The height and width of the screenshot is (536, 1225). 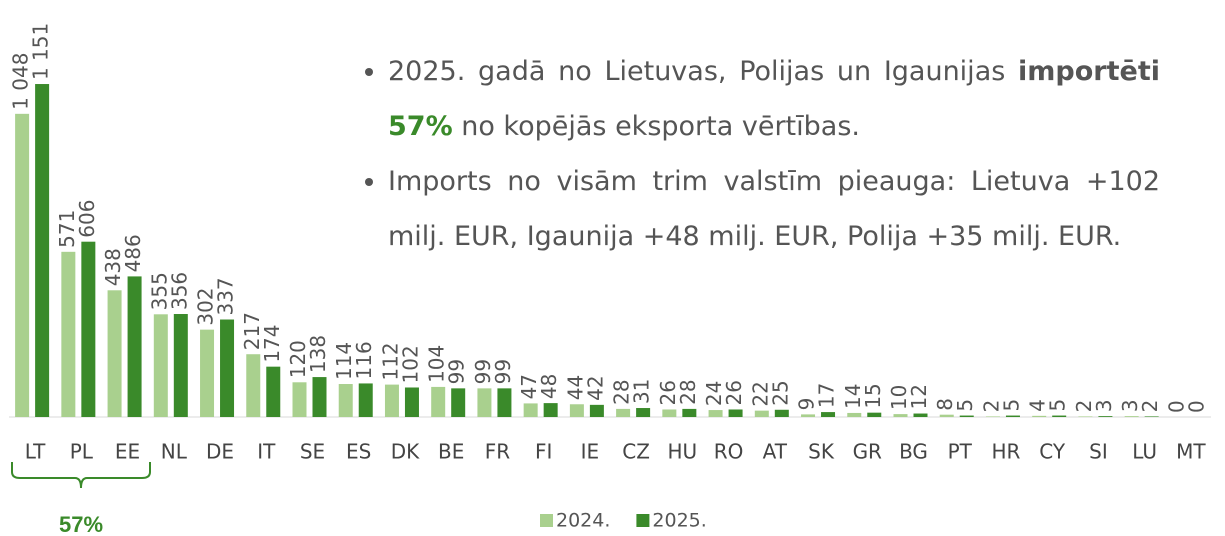 I want to click on x-tick-label: FR, so click(x=498, y=452).